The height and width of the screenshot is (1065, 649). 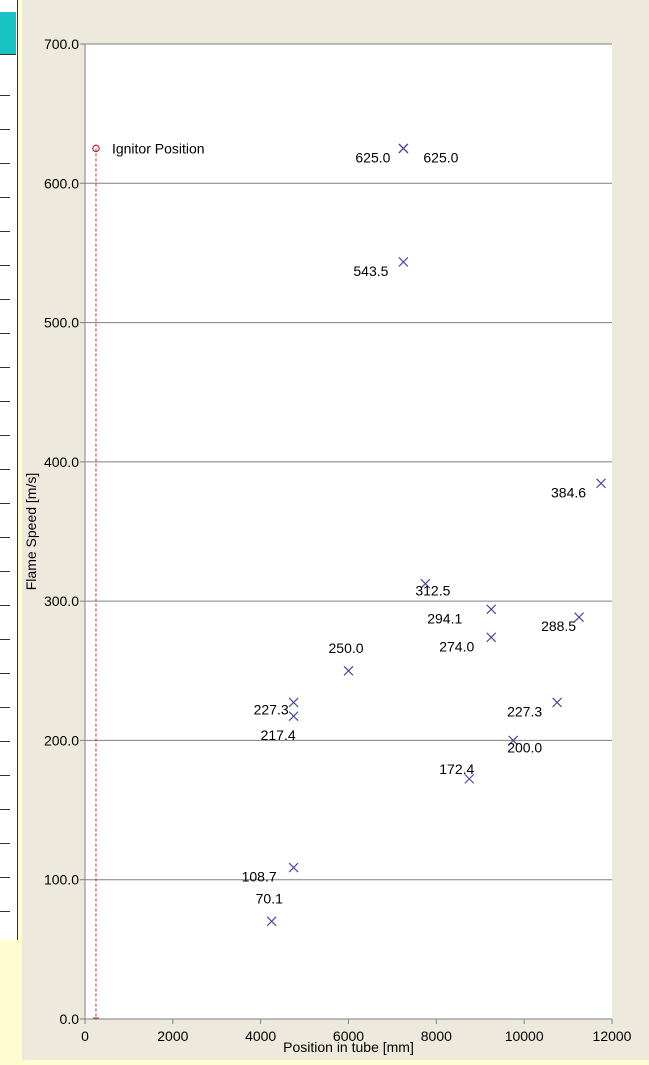 I want to click on data-label: 200.0, so click(x=524, y=747).